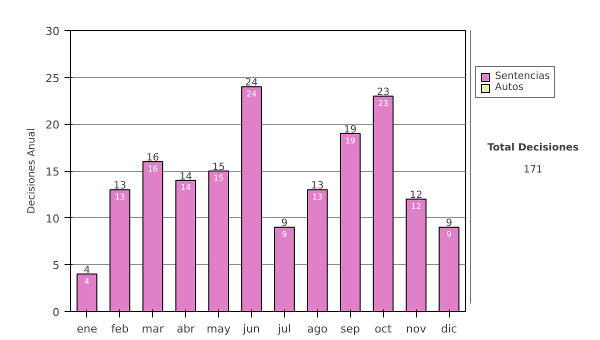 Image resolution: width=600 pixels, height=340 pixels. What do you see at coordinates (53, 31) in the screenshot?
I see `y-tick-label: 30` at bounding box center [53, 31].